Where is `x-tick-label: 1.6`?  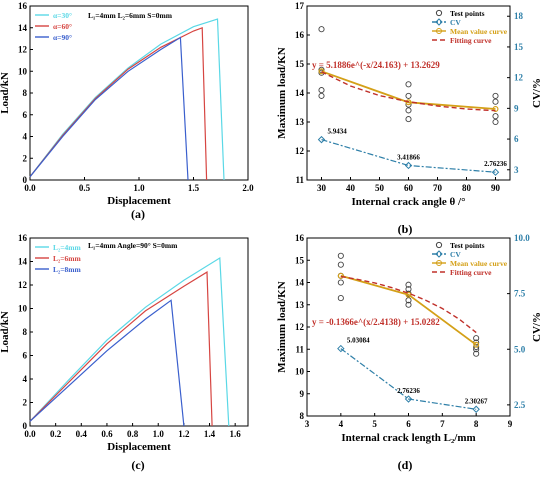 x-tick-label: 1.6 is located at coordinates (236, 434).